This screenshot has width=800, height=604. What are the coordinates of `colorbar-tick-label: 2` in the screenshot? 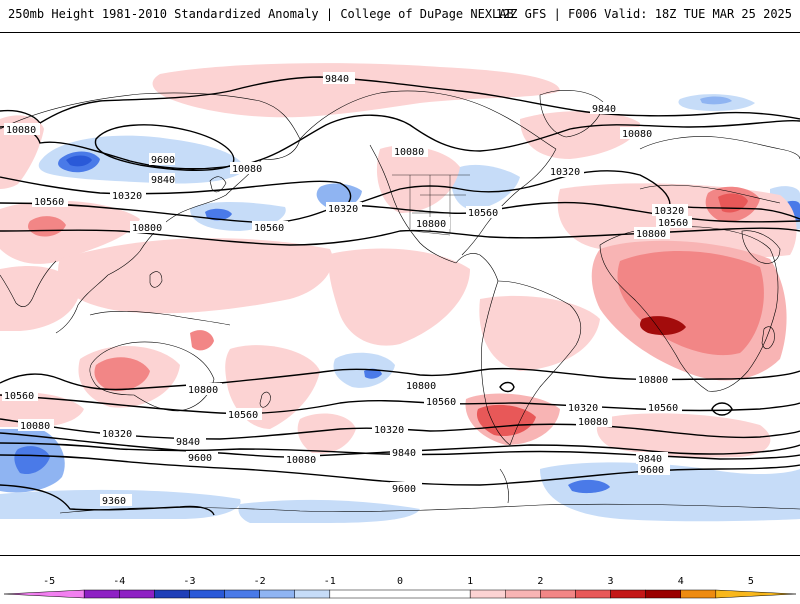 It's located at (540, 581).